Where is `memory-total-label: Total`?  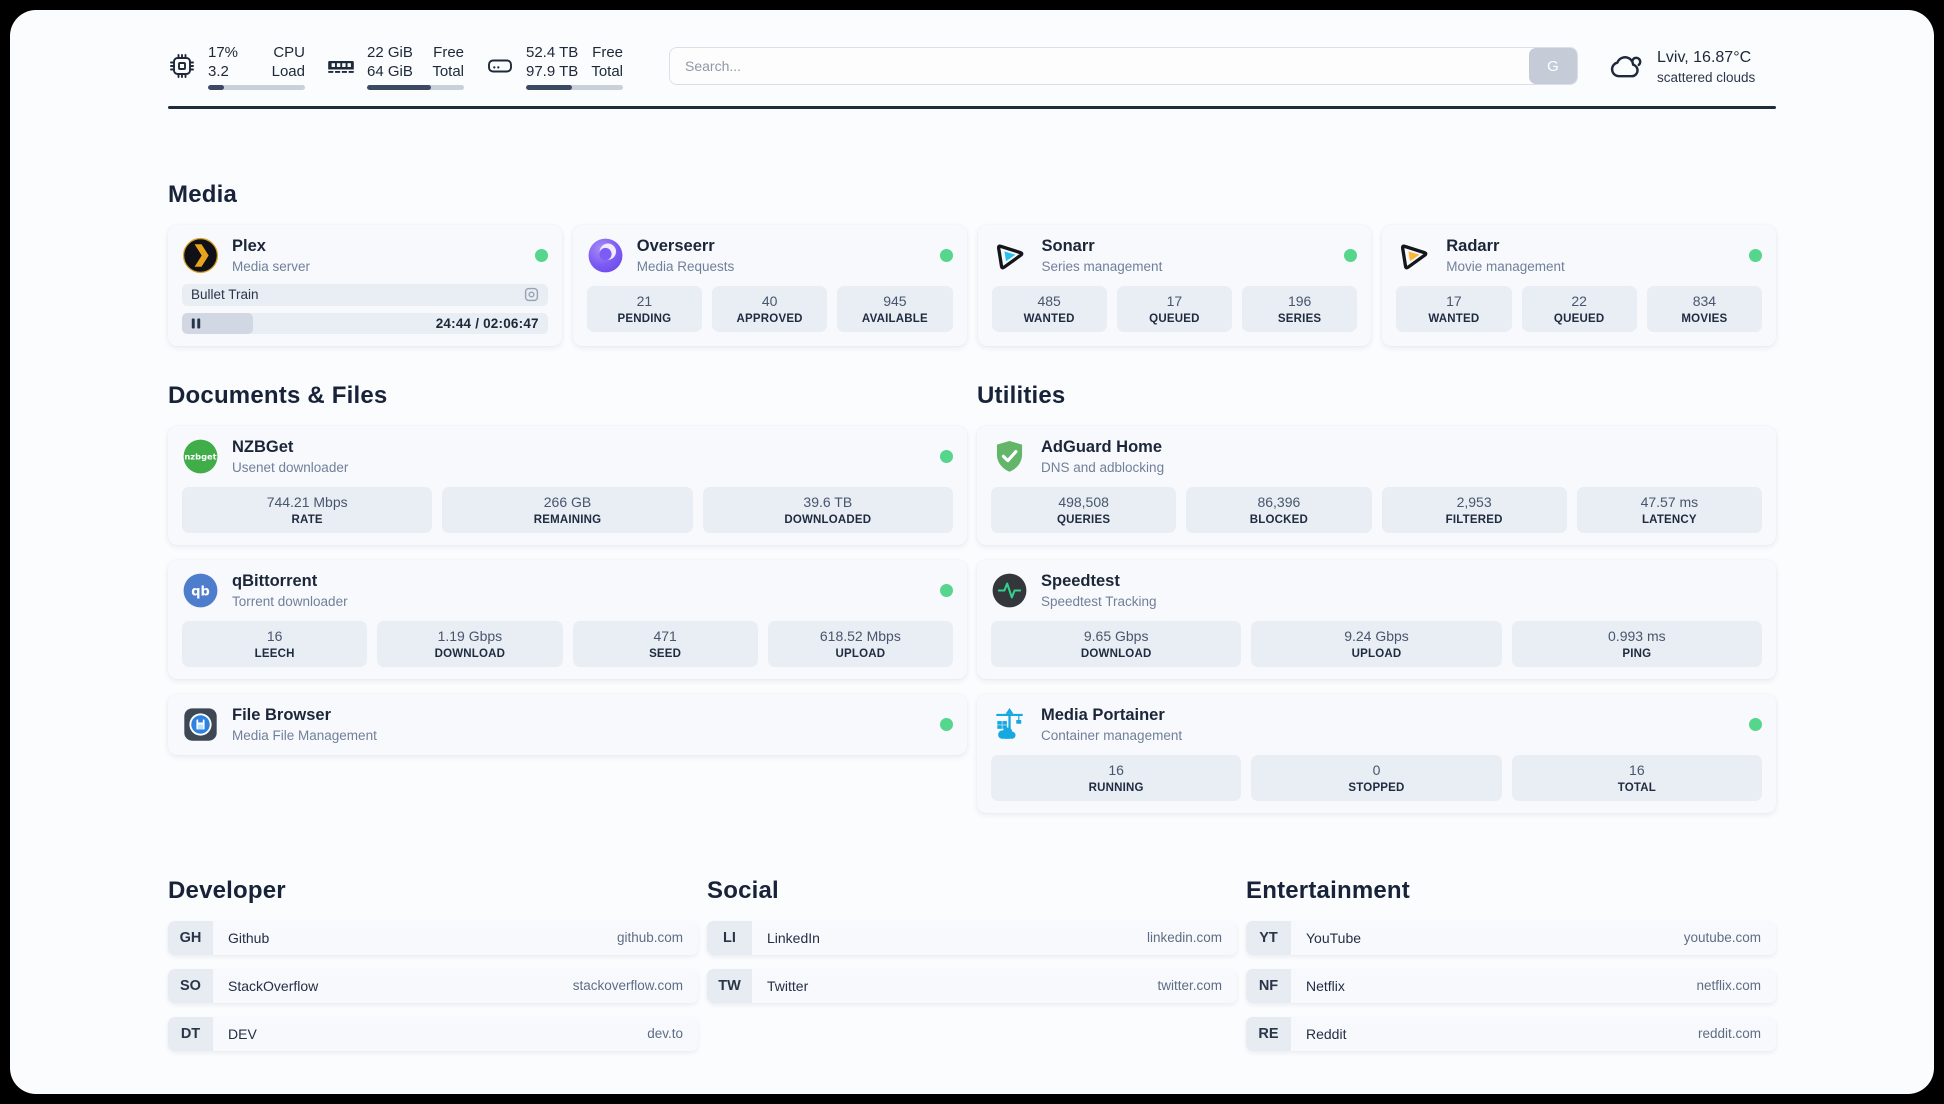 memory-total-label: Total is located at coordinates (448, 71).